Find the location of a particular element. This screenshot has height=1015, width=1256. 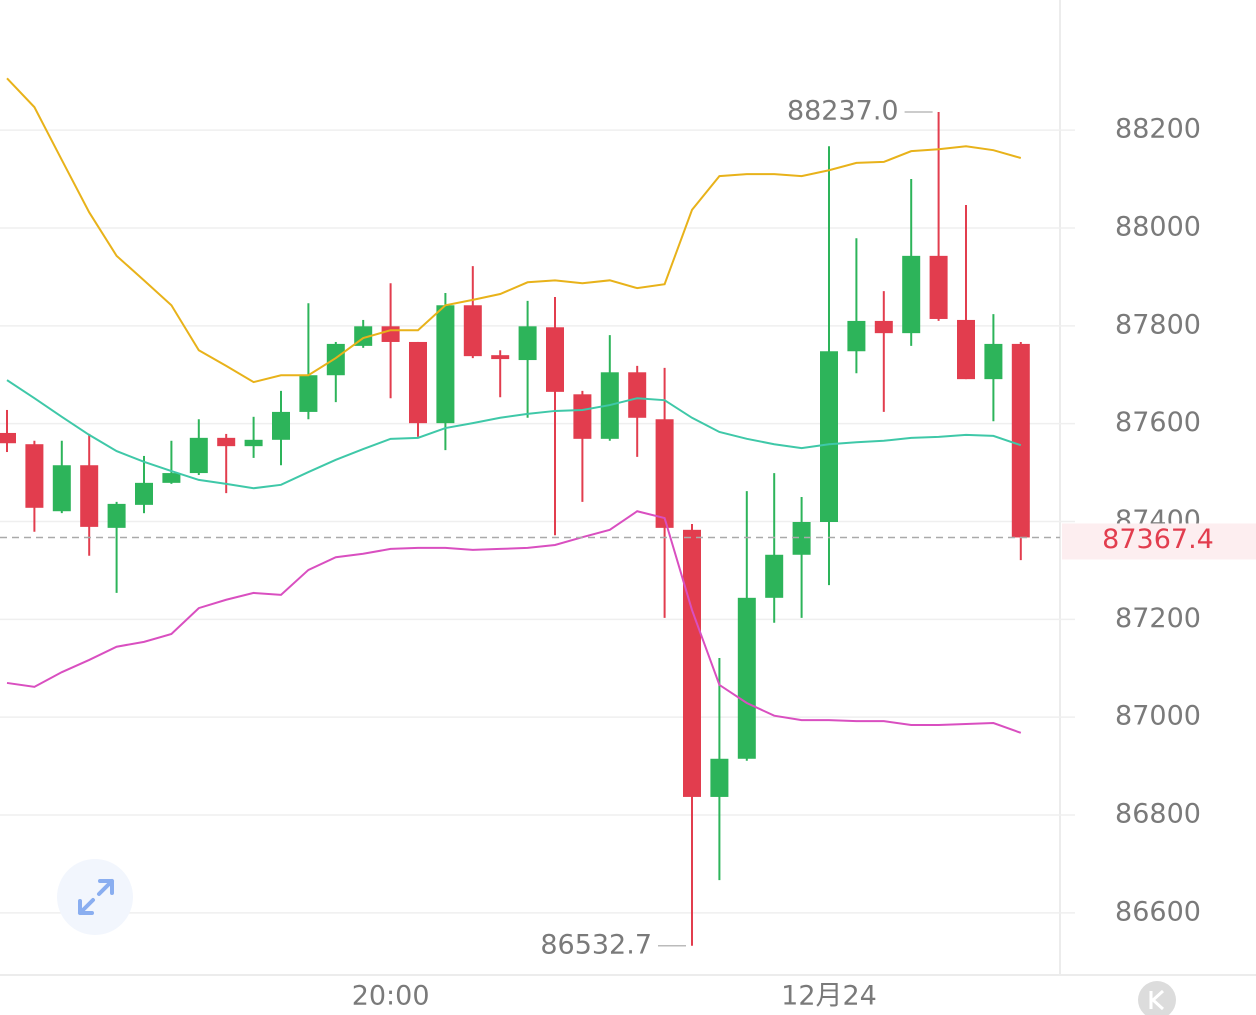

expand-icon is located at coordinates (96, 897).